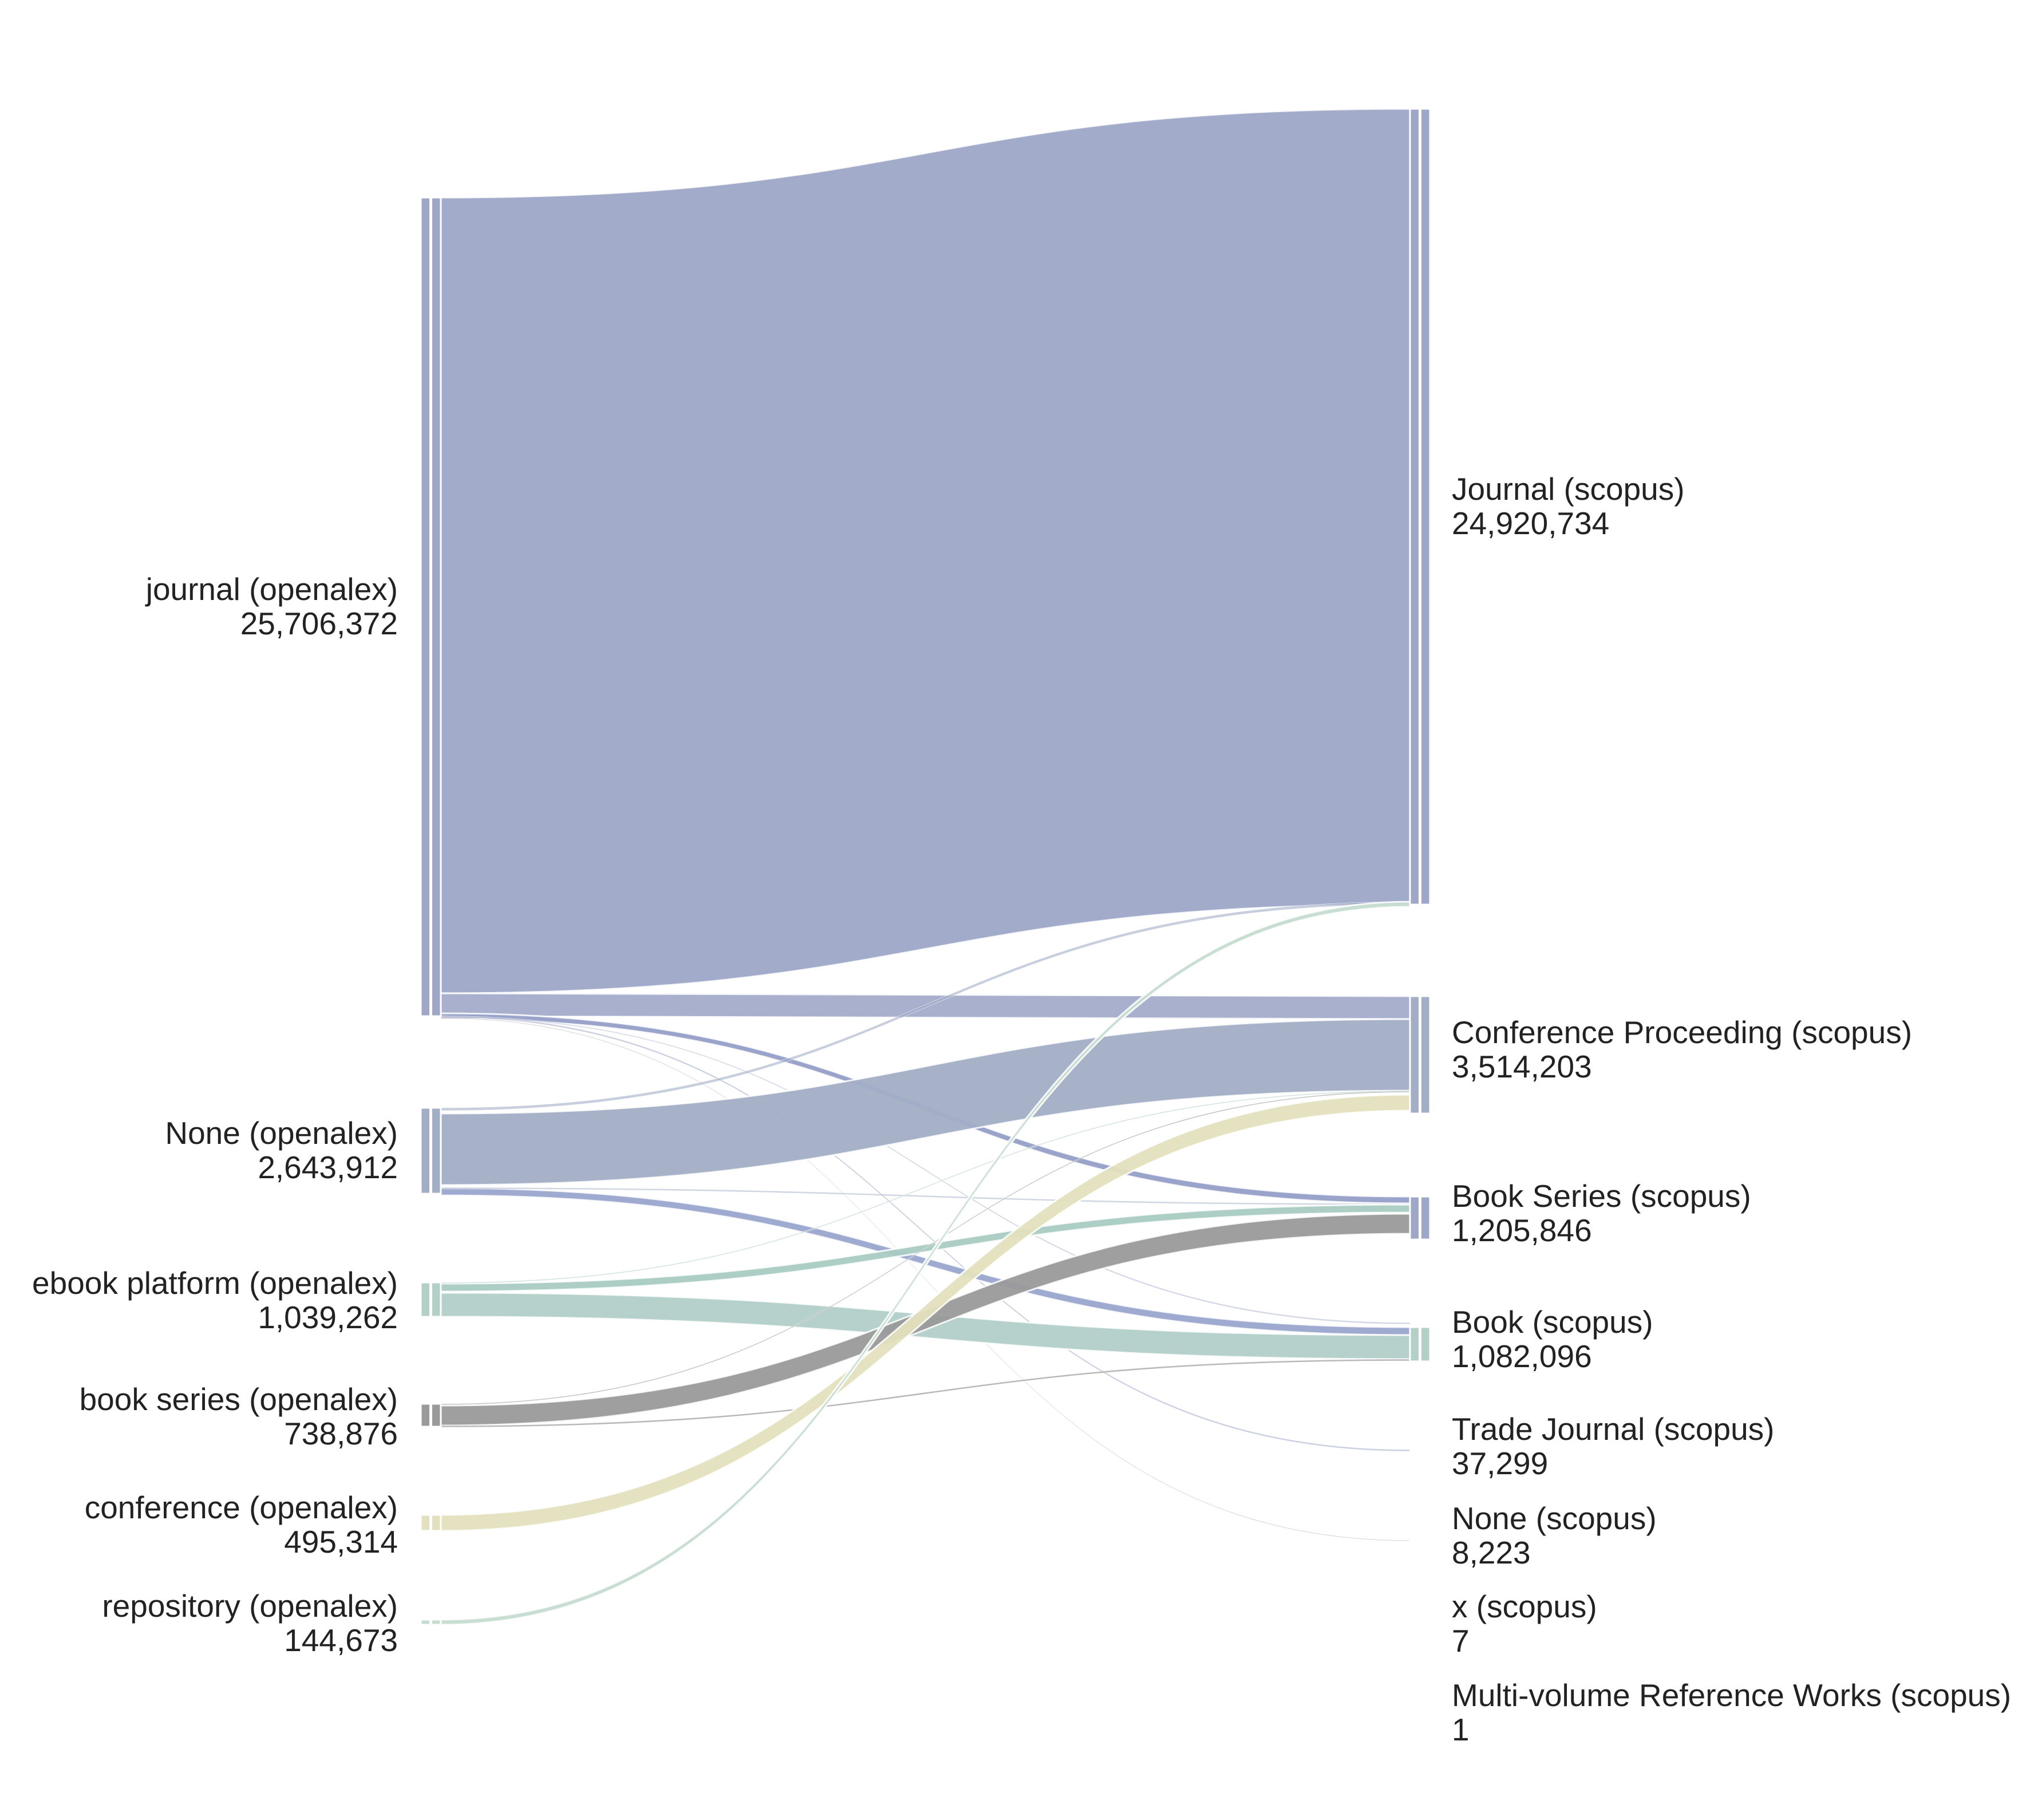 This screenshot has height=1820, width=2042. What do you see at coordinates (1732, 1695) in the screenshot?
I see `node-label-multi-volume-reference-works-scopus: Multi-volume Reference Works (scopus)` at bounding box center [1732, 1695].